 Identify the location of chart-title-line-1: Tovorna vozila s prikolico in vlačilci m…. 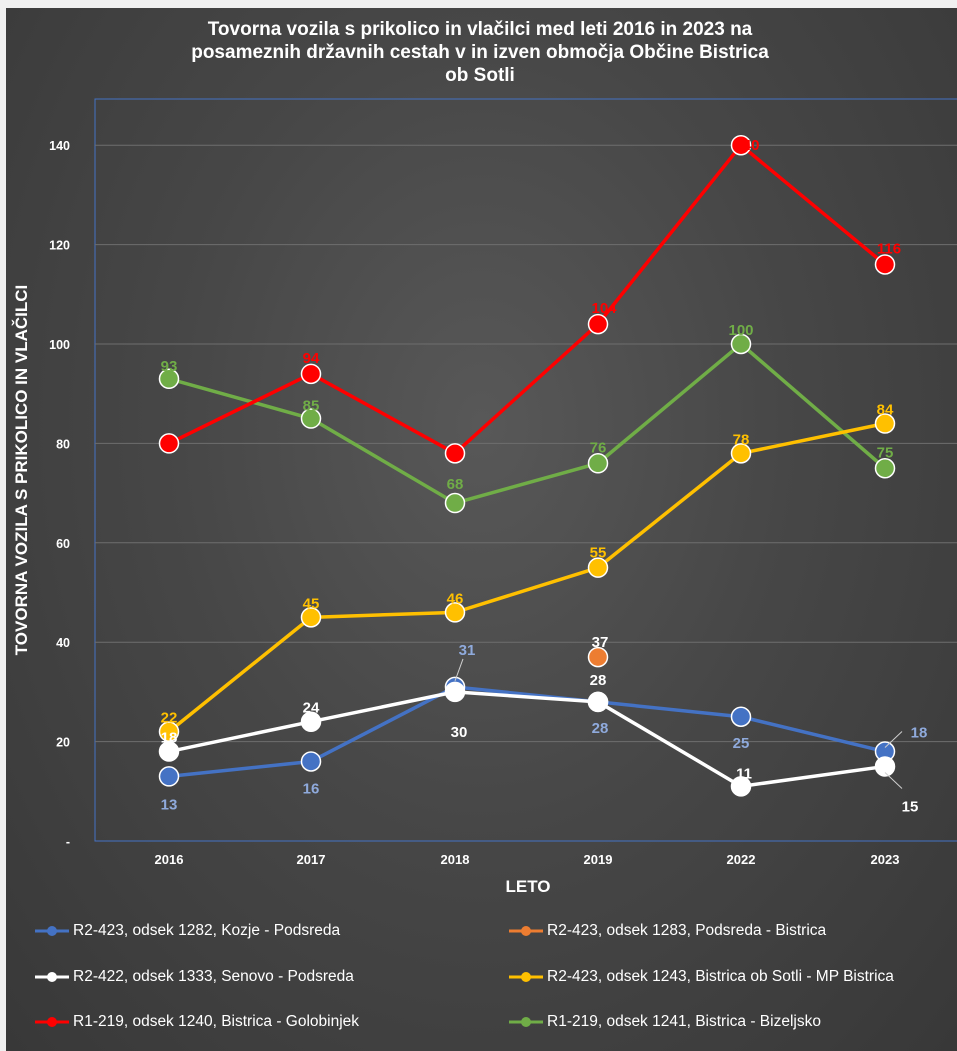
(480, 29).